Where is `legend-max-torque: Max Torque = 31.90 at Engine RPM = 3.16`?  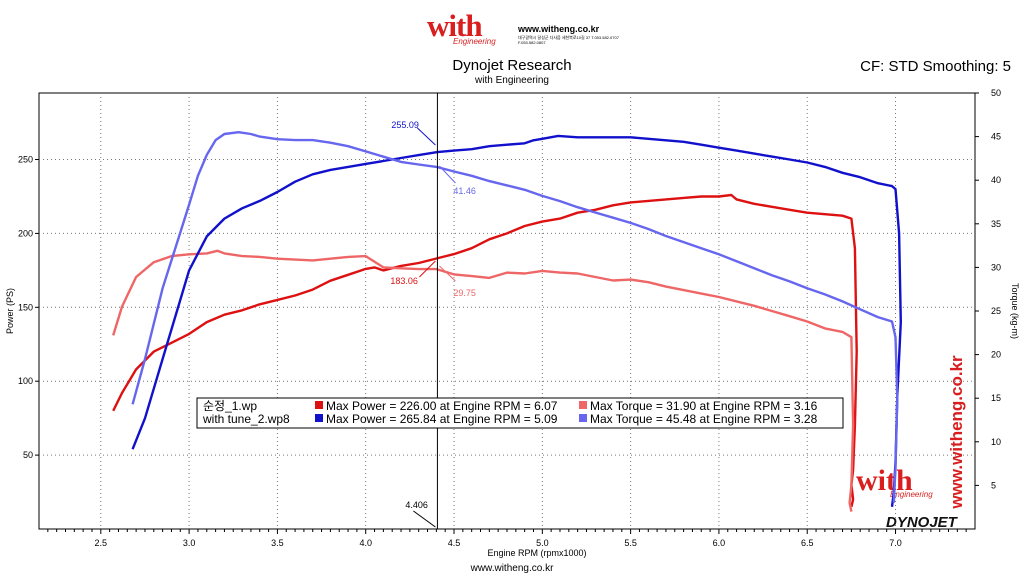 legend-max-torque: Max Torque = 31.90 at Engine RPM = 3.16 is located at coordinates (704, 406).